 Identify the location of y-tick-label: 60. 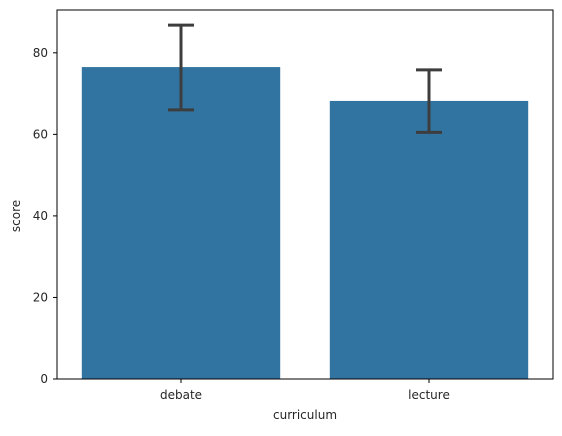
(40, 134).